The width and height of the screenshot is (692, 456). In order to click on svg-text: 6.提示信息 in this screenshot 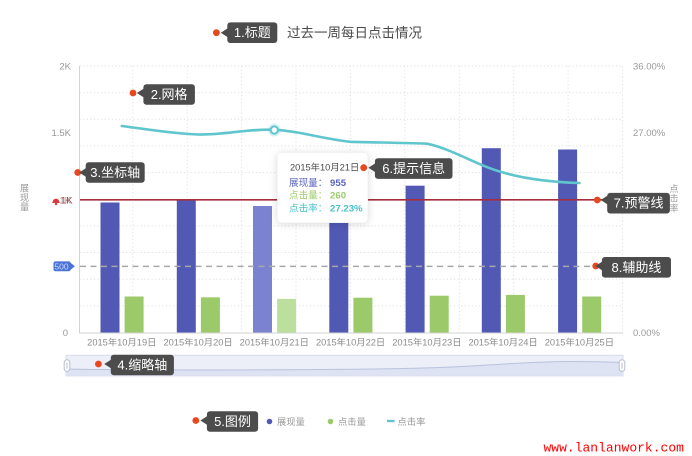, I will do `click(413, 168)`.